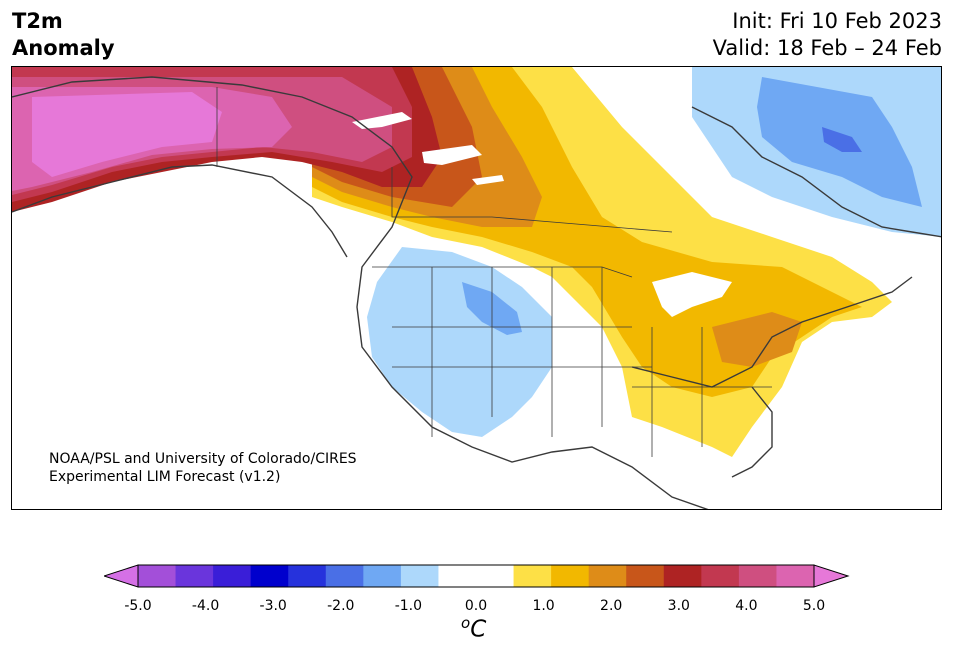 The width and height of the screenshot is (953, 656). Describe the element at coordinates (37, 21) in the screenshot. I see `title-line-1: T2m` at that location.